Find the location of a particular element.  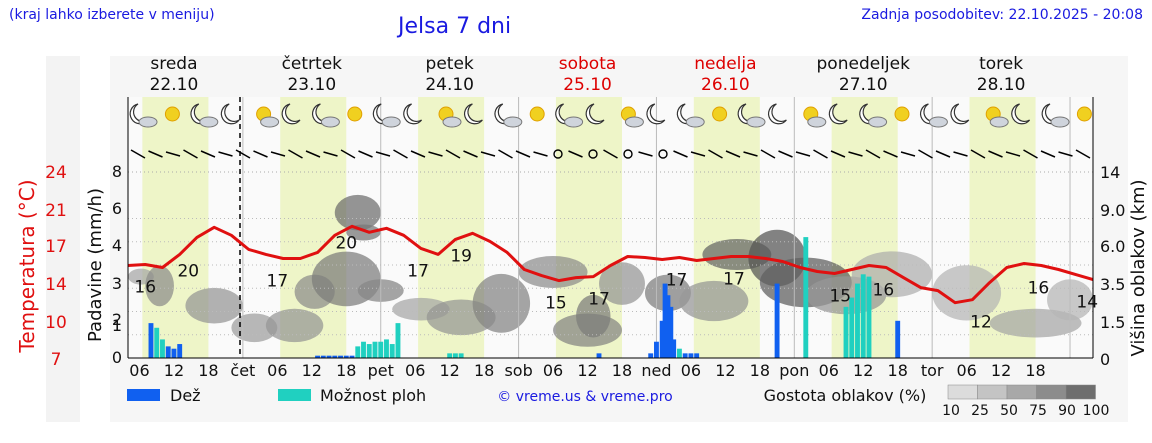

x-hour-tick: 18 is located at coordinates (622, 370).